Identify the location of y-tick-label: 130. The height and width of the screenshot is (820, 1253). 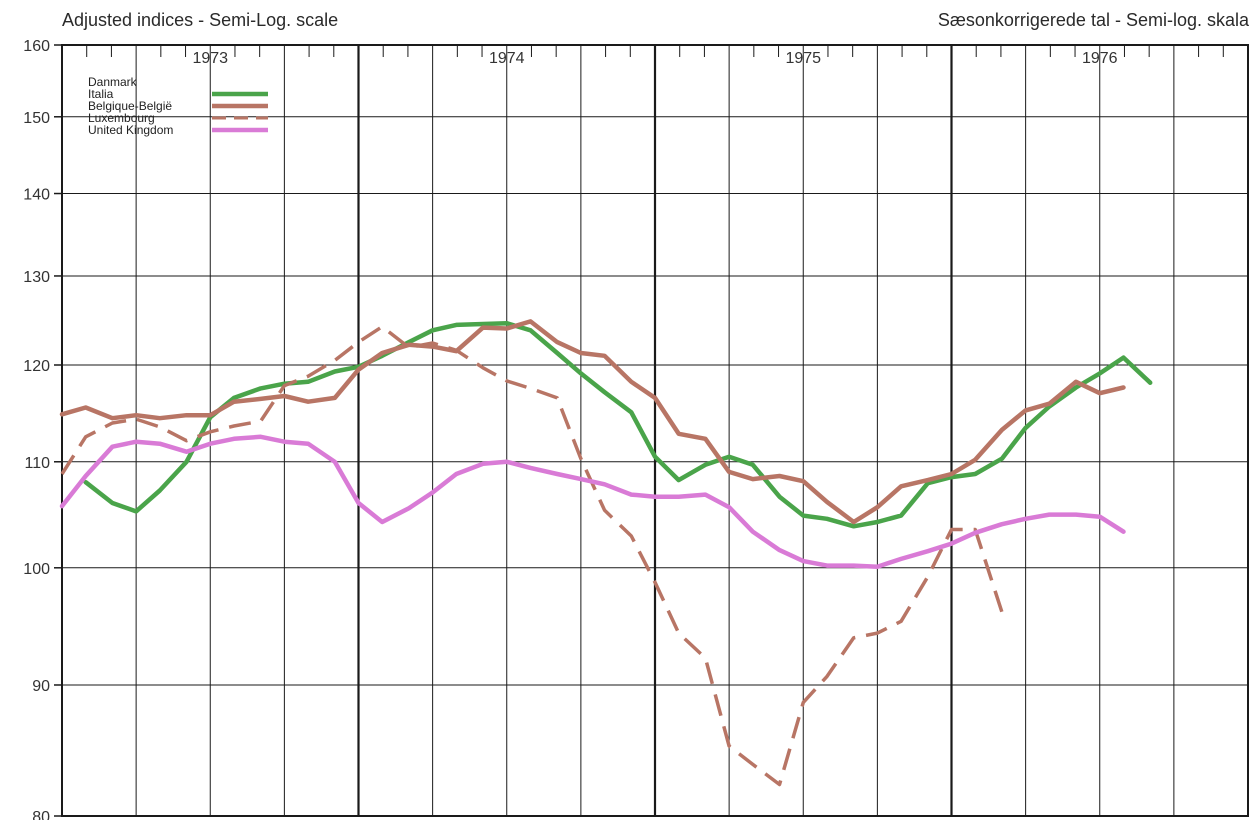
(36, 277).